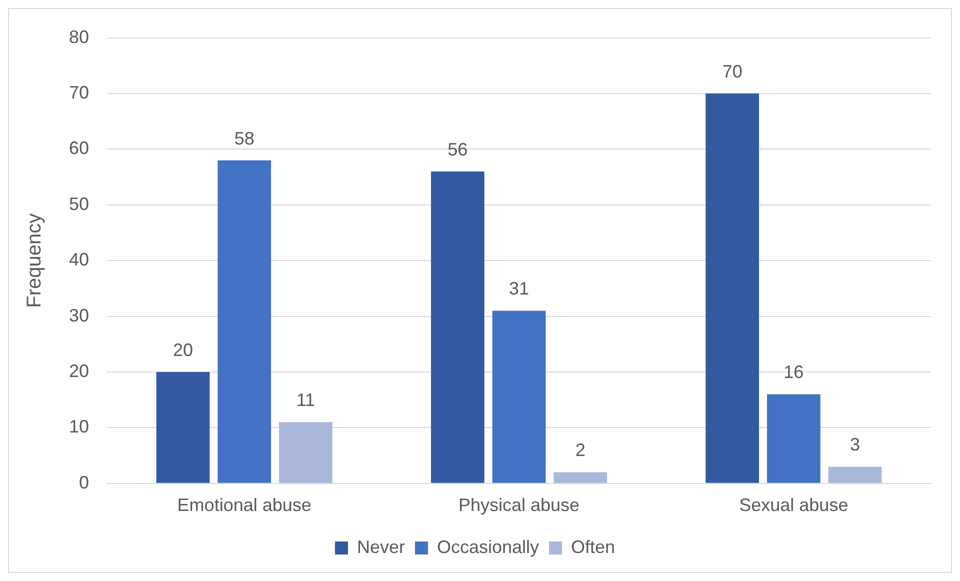  Describe the element at coordinates (79, 315) in the screenshot. I see `y-tick-label: 30` at that location.